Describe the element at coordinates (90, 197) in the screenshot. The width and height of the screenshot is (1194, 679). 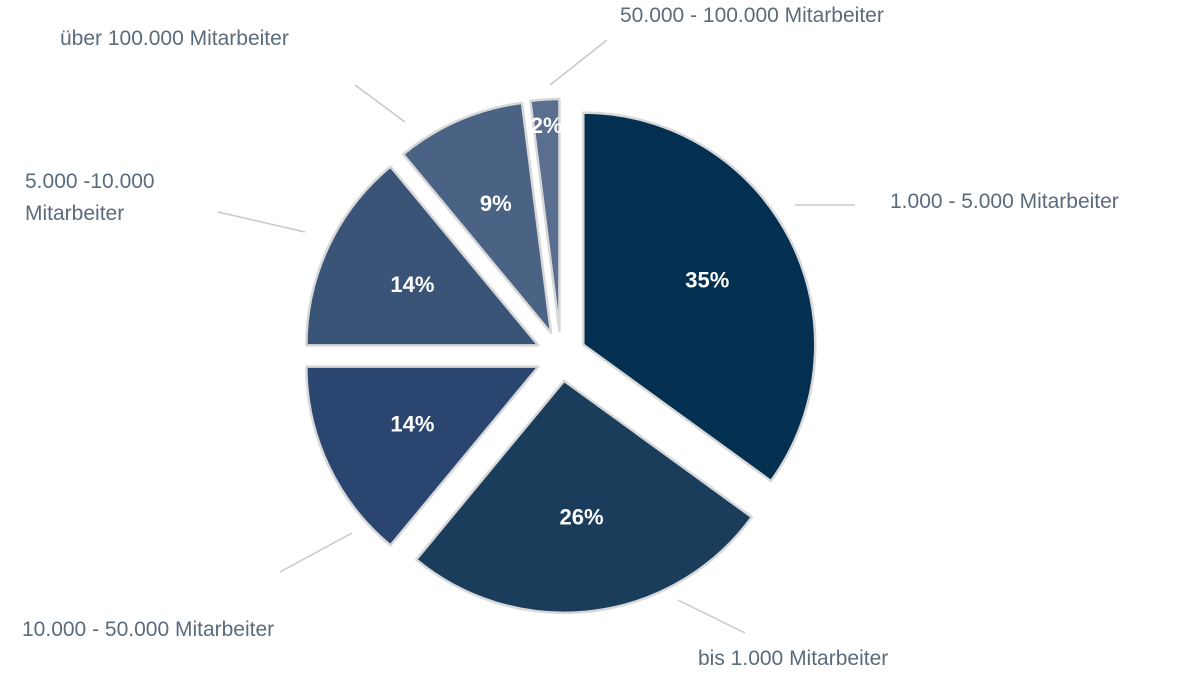
I see `category-label: 5.000 -10.000 Mitarbeiter` at that location.